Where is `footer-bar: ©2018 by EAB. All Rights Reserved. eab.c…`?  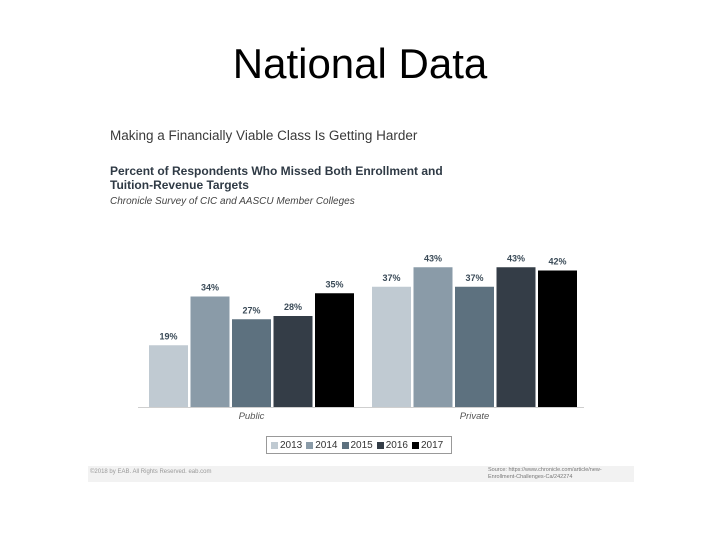
footer-bar: ©2018 by EAB. All Rights Reserved. eab.c… is located at coordinates (361, 474).